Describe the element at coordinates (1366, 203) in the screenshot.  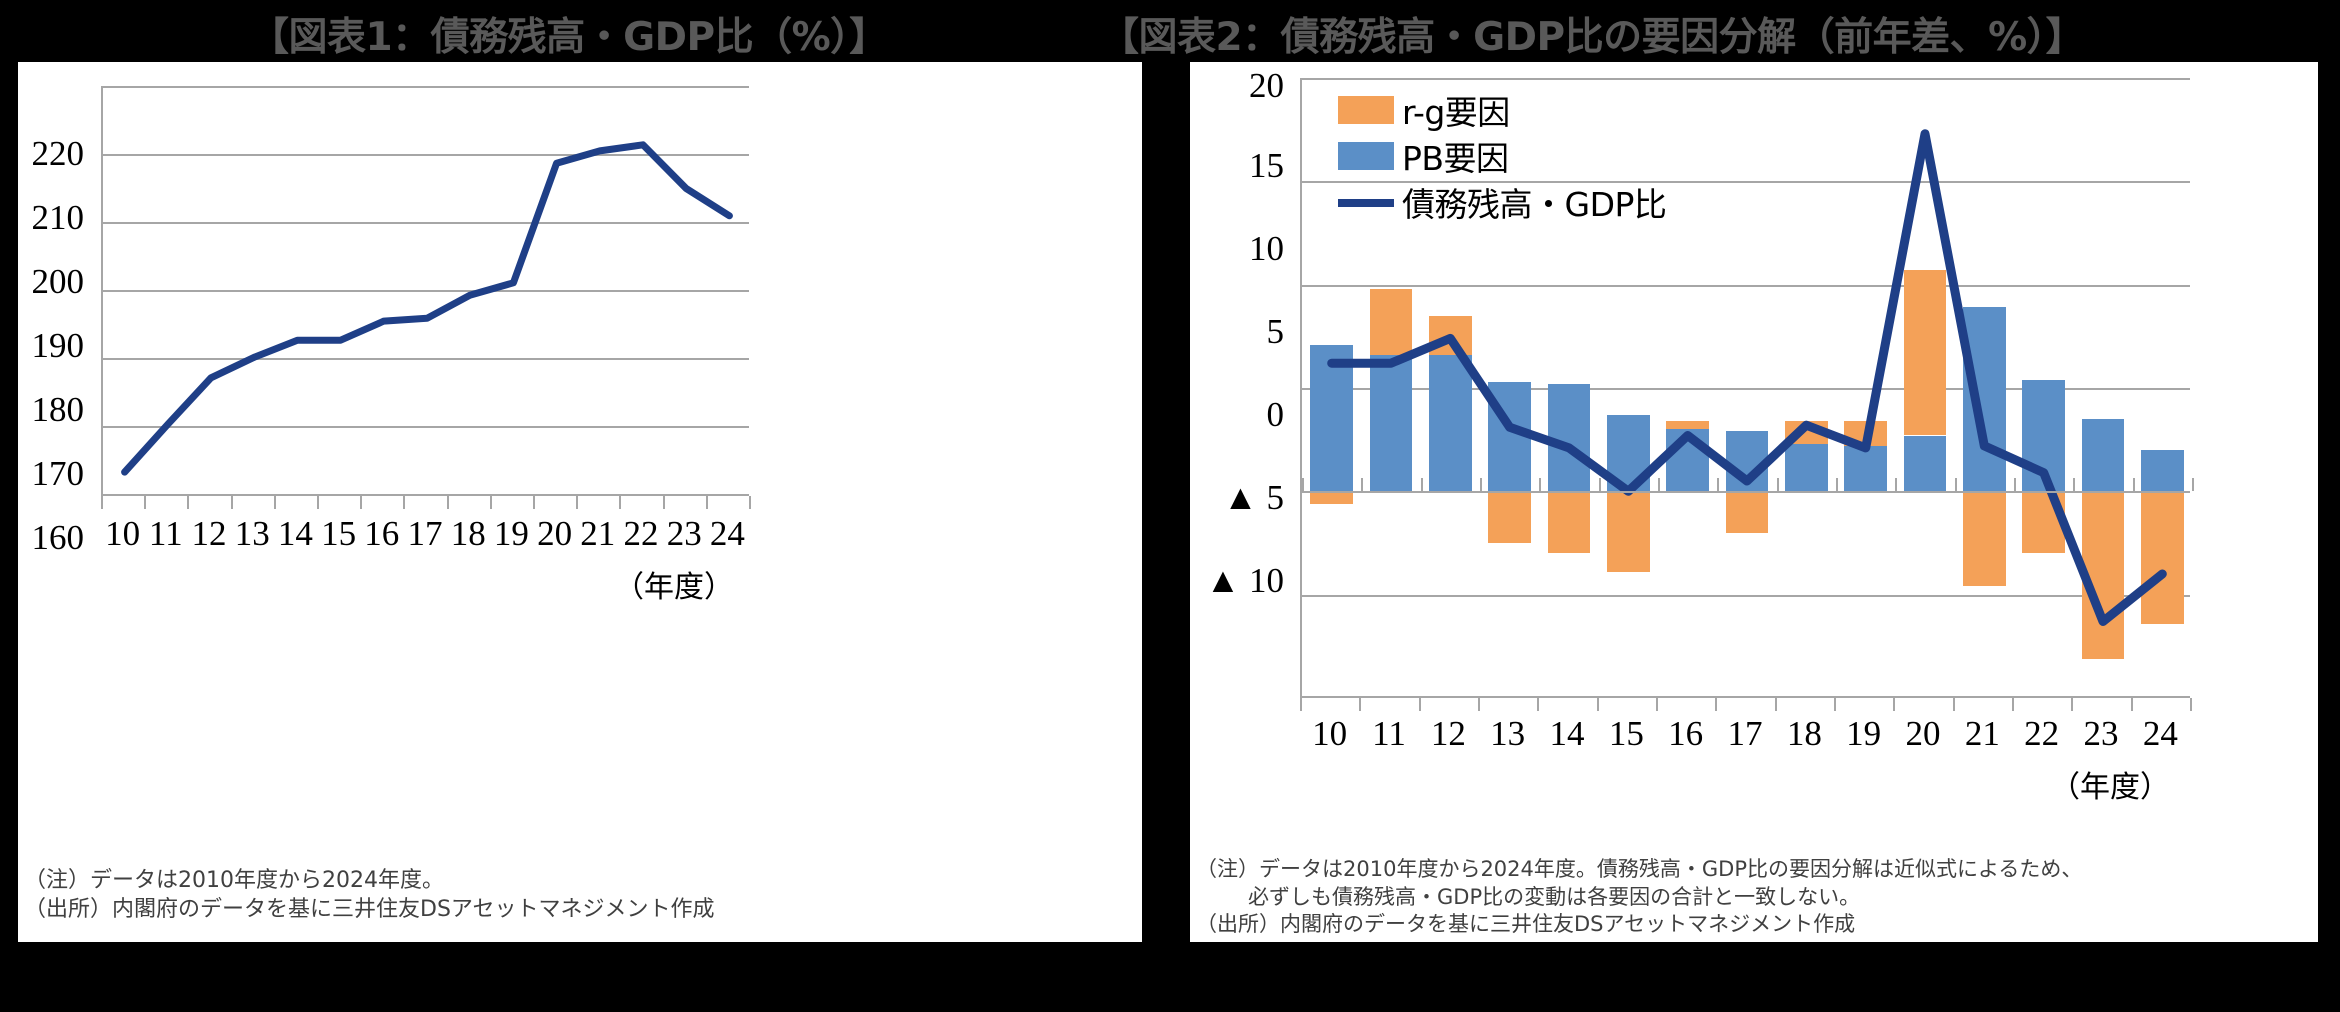
I see `legend-swatch-line-icon` at that location.